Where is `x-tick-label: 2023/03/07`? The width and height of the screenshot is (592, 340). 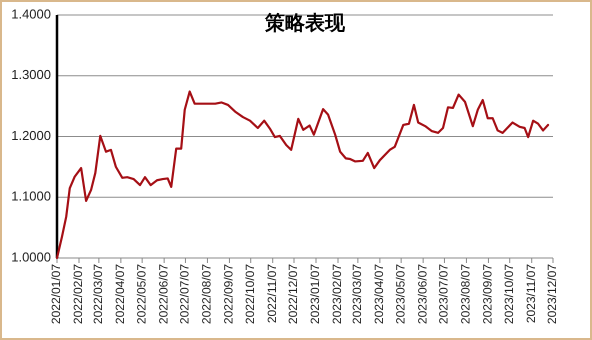
x-tick-label: 2023/03/07 is located at coordinates (357, 294).